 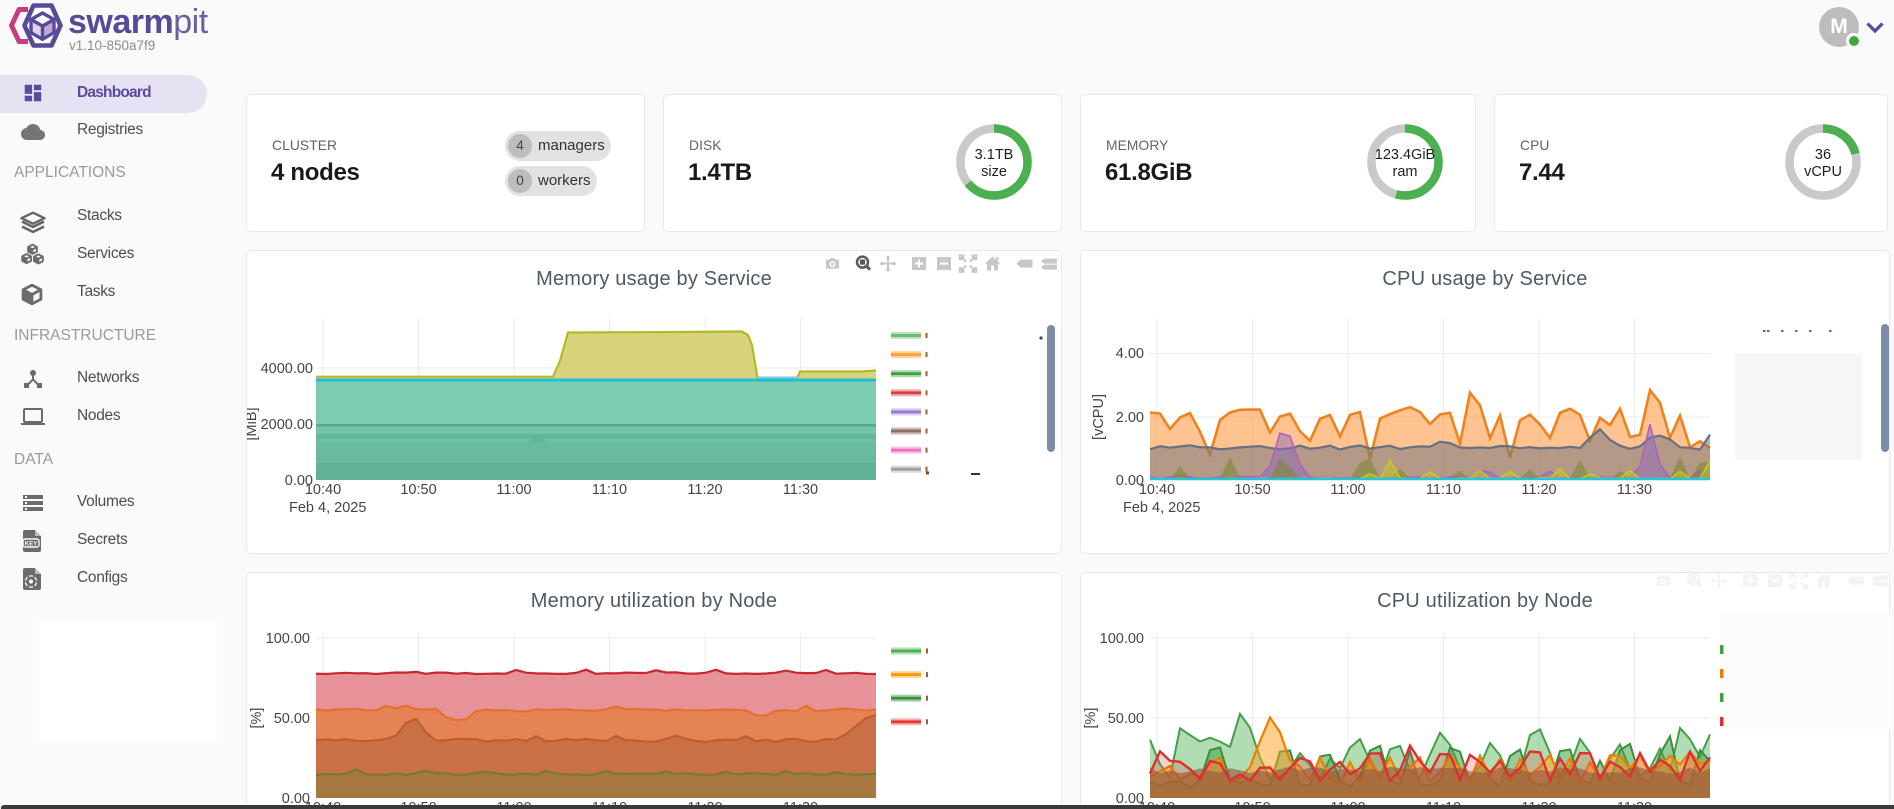 What do you see at coordinates (32, 543) in the screenshot?
I see `svg-text: KEY` at bounding box center [32, 543].